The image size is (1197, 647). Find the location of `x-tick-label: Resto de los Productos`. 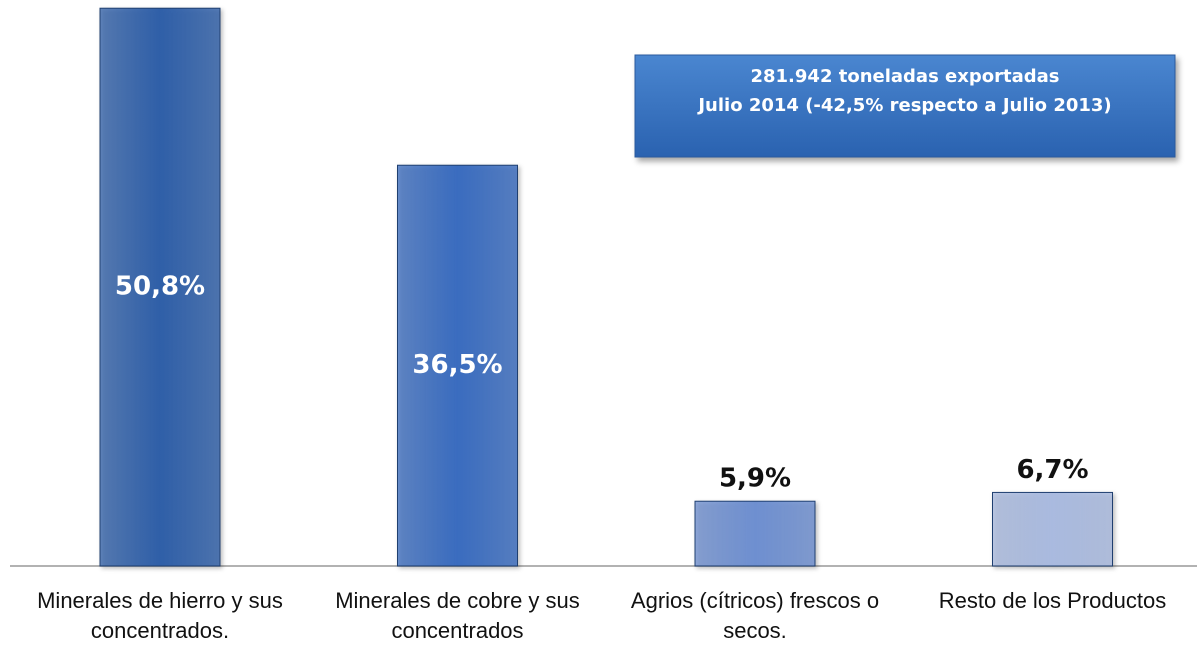

x-tick-label: Resto de los Productos is located at coordinates (1052, 600).